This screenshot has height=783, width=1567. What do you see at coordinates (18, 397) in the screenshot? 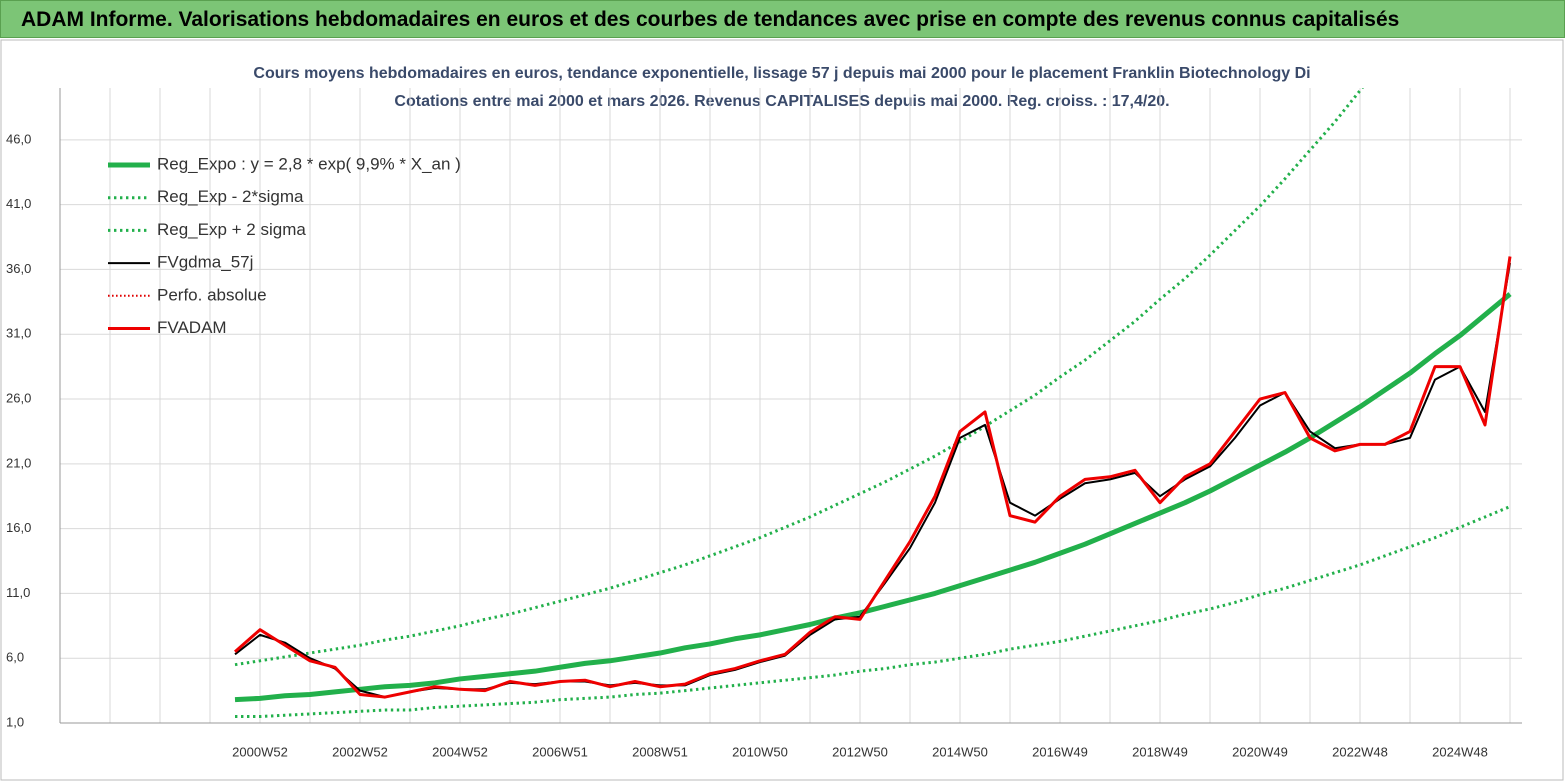
I see `y-tick-label: 26,0` at bounding box center [18, 397].